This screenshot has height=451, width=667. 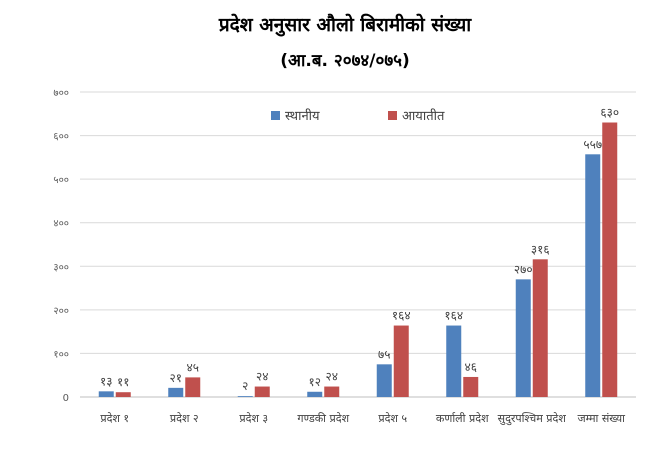 I want to click on data-label: ६३०, so click(x=609, y=113).